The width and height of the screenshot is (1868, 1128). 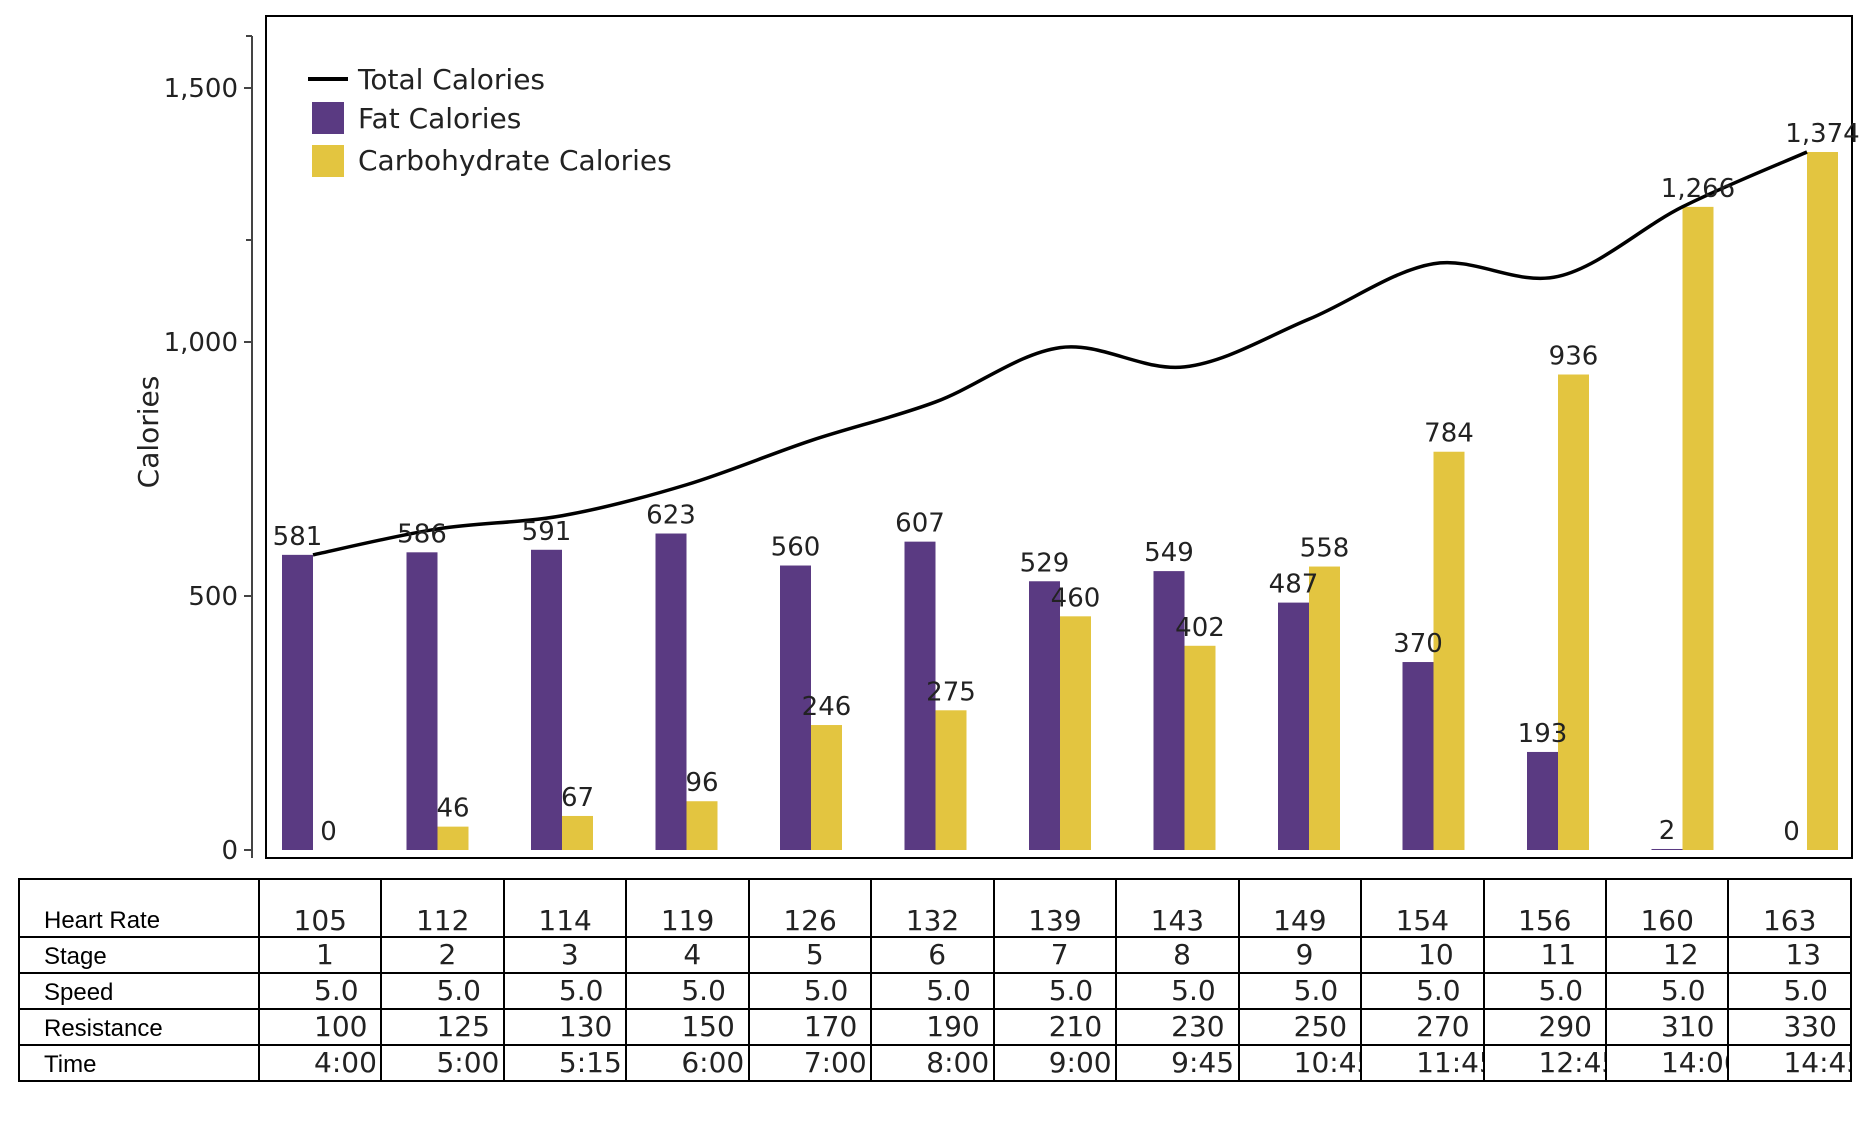 I want to click on table-cell: 7:00, so click(x=810, y=1063).